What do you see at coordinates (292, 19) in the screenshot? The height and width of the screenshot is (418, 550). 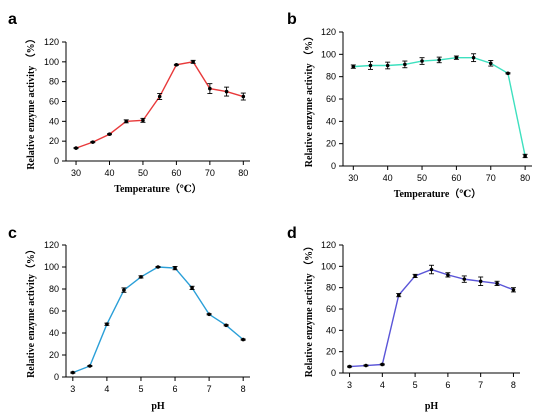 I see `panel-letter: b` at bounding box center [292, 19].